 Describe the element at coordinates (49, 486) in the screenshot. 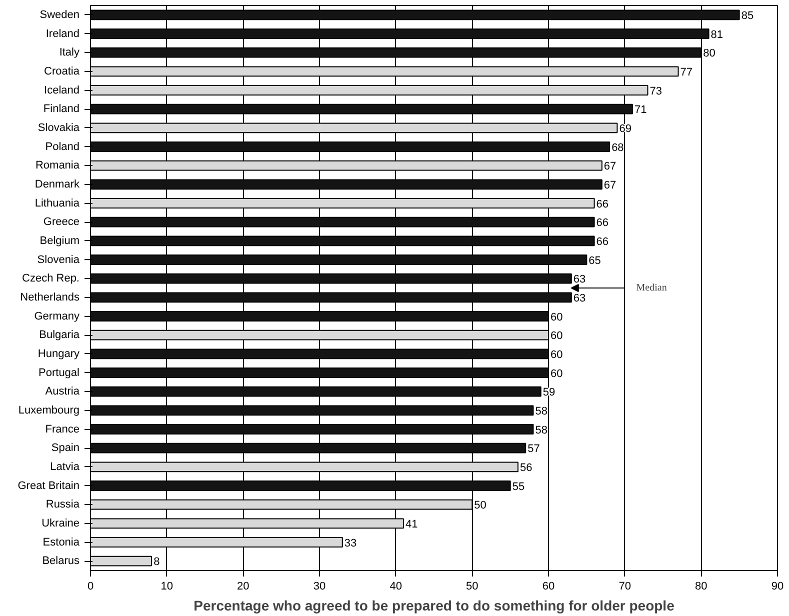

I see `y-tick-label: Great Britain` at that location.